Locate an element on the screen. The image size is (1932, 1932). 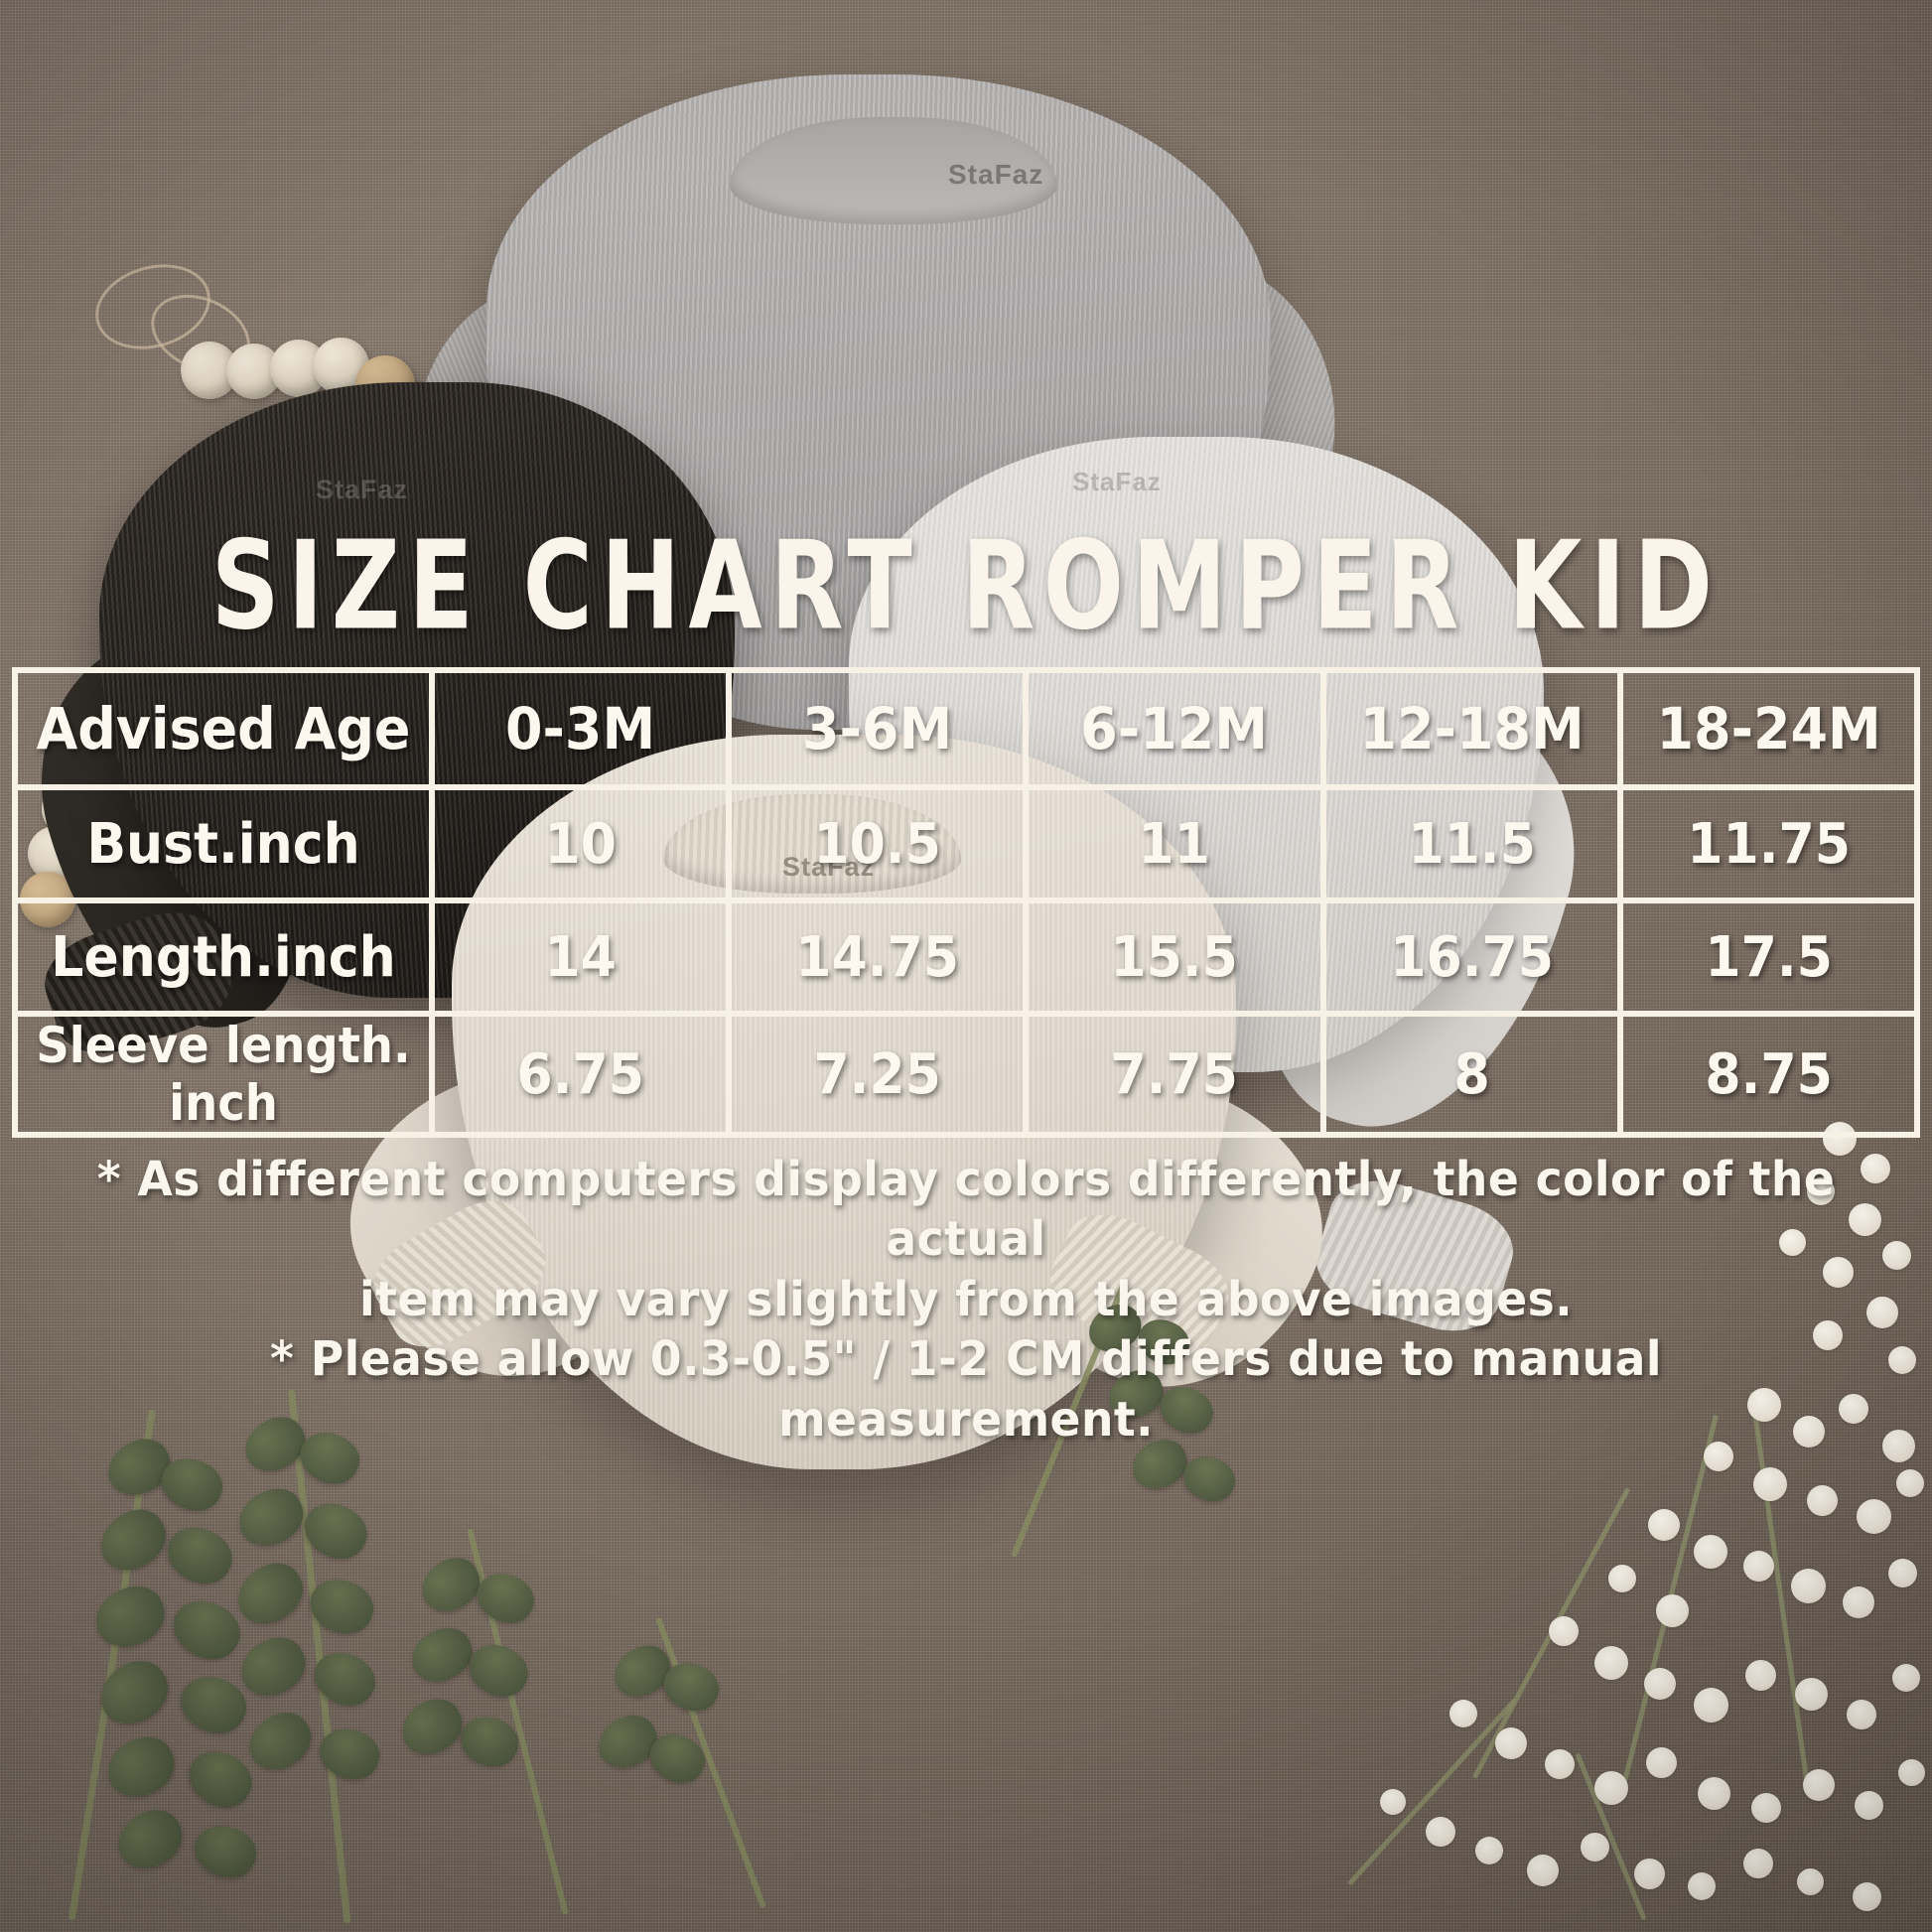
row-label-length: Length.inch is located at coordinates (224, 957).